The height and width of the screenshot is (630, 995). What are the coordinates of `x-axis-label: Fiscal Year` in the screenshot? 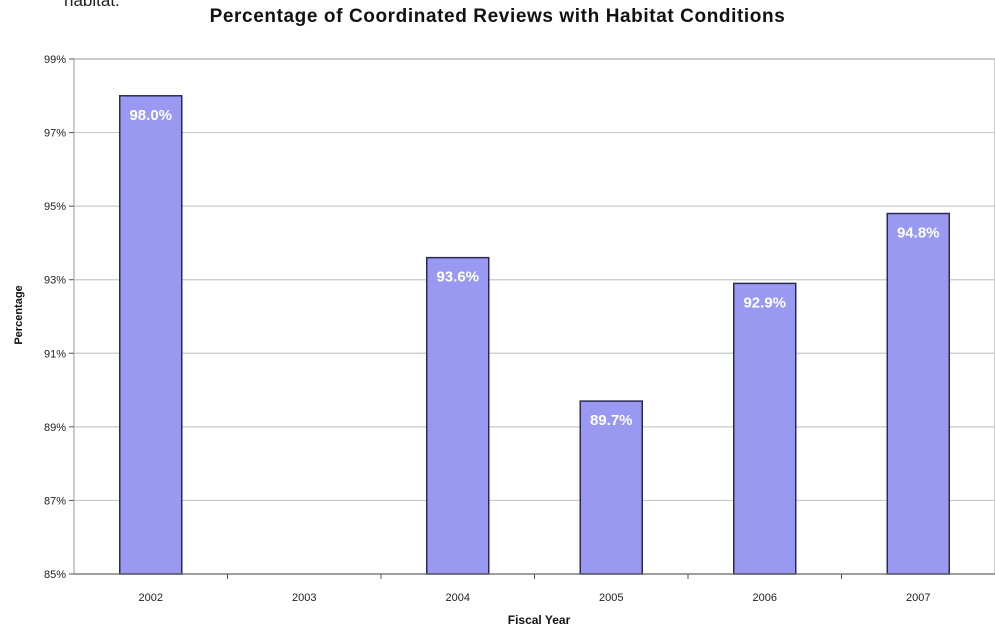 It's located at (539, 620).